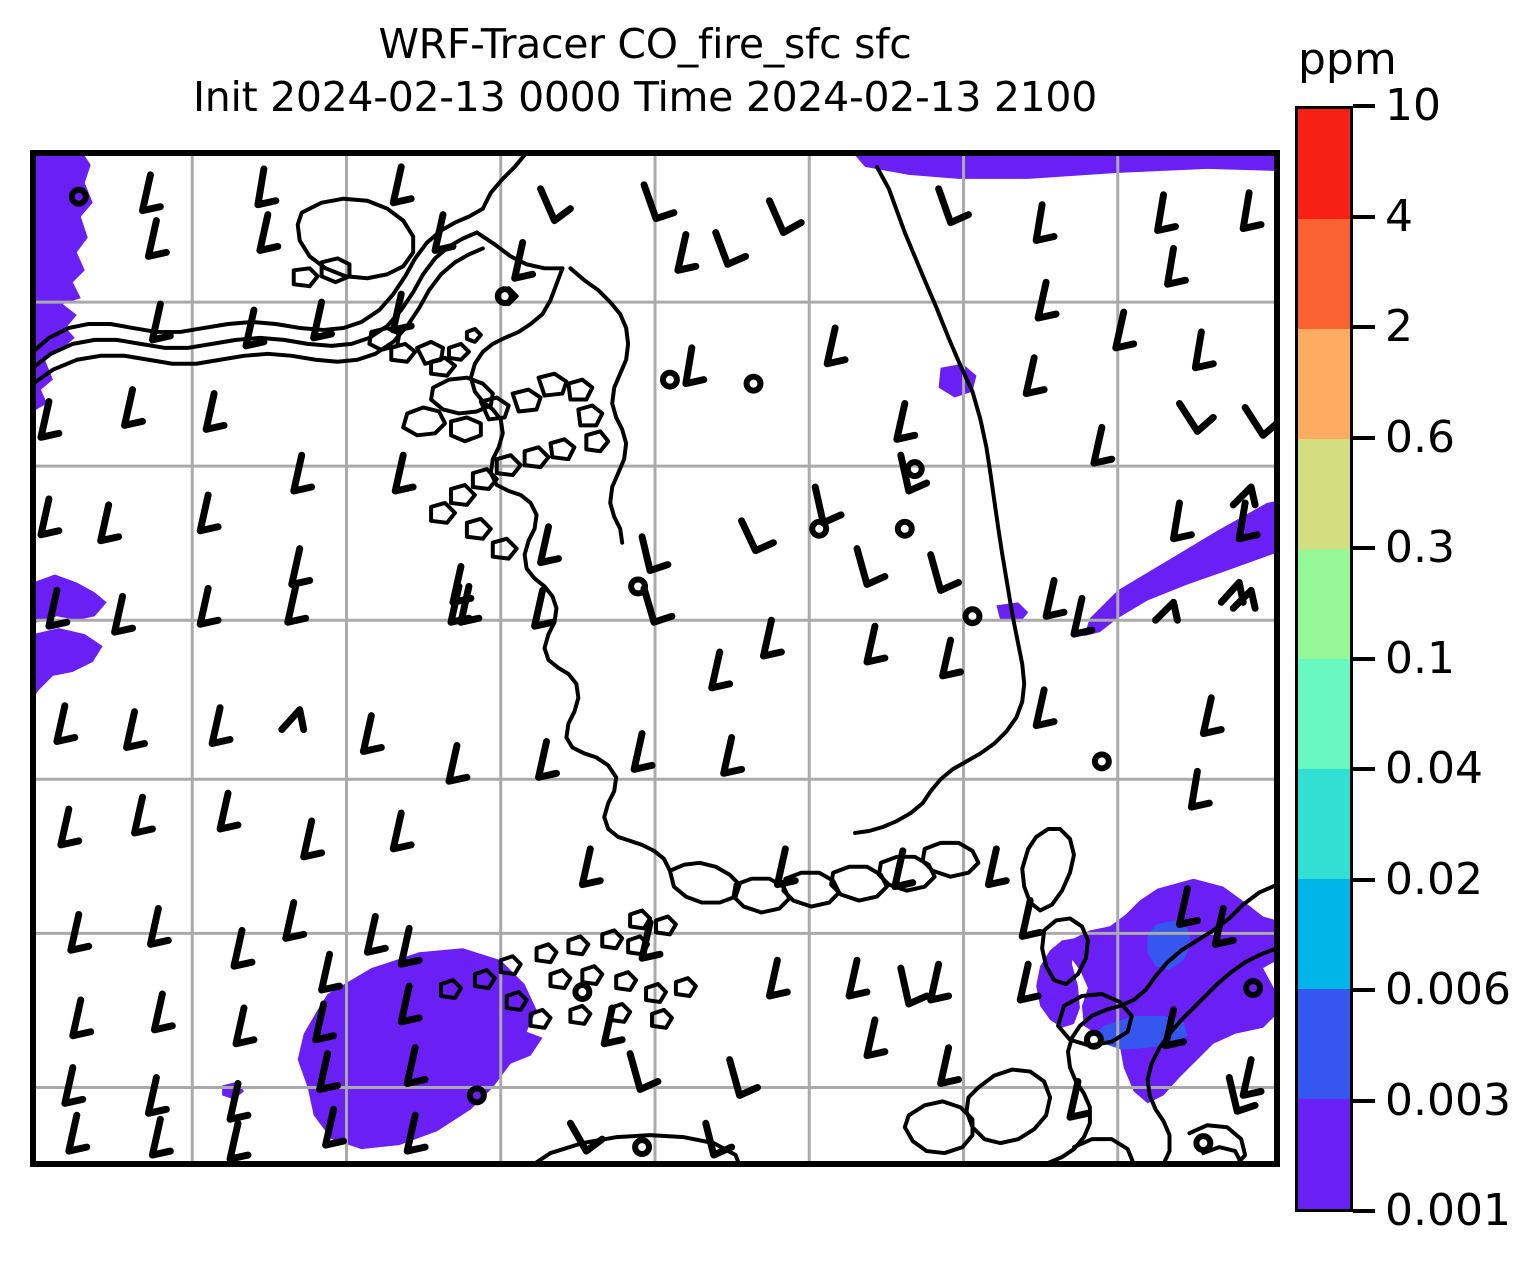 The height and width of the screenshot is (1267, 1528). What do you see at coordinates (645, 44) in the screenshot?
I see `title-line-1: WRF-Tracer CO_fire_sfc sfc` at bounding box center [645, 44].